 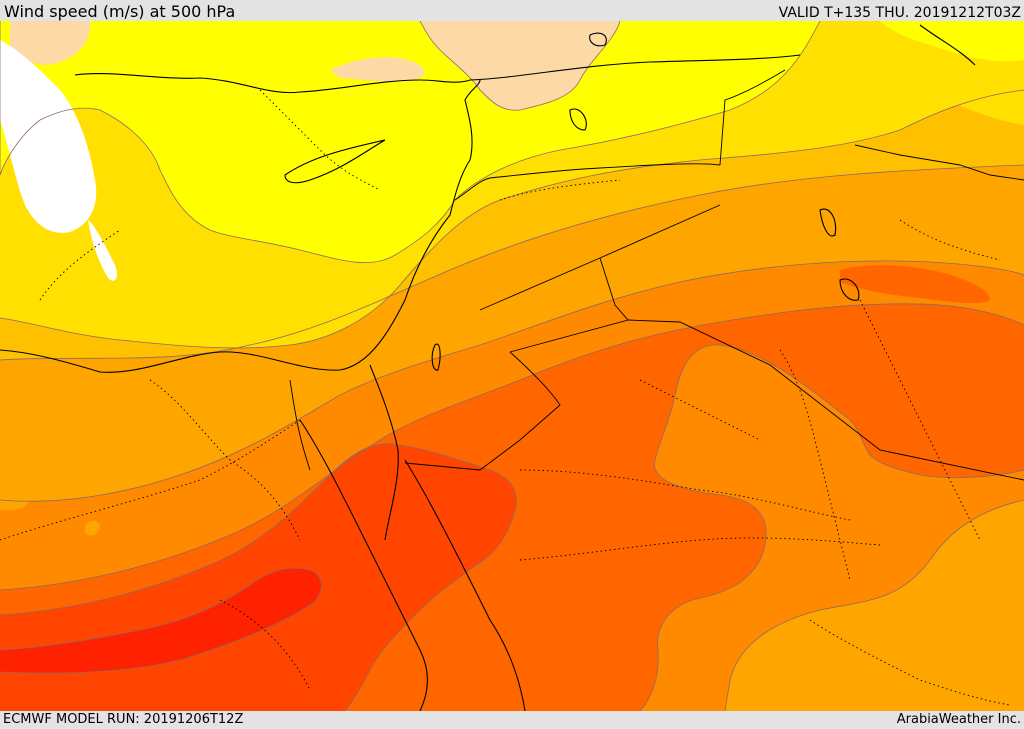 I want to click on valid-time-label: VALID T+135 THU. 20191212T03Z, so click(x=899, y=13).